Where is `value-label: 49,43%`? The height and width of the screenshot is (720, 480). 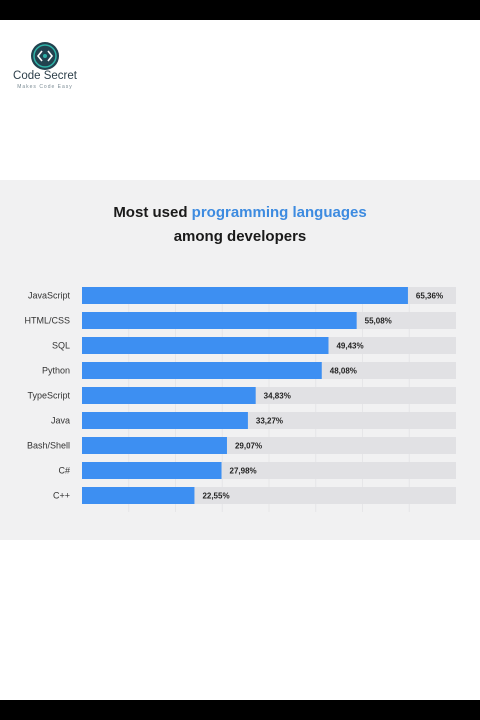
value-label: 49,43% is located at coordinates (349, 346).